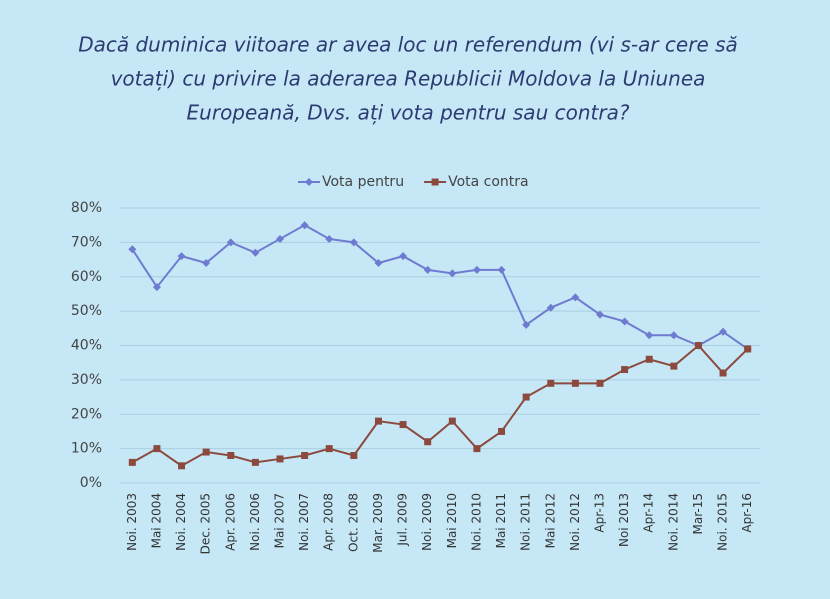  What do you see at coordinates (86, 311) in the screenshot?
I see `y-tick-label: 50%` at bounding box center [86, 311].